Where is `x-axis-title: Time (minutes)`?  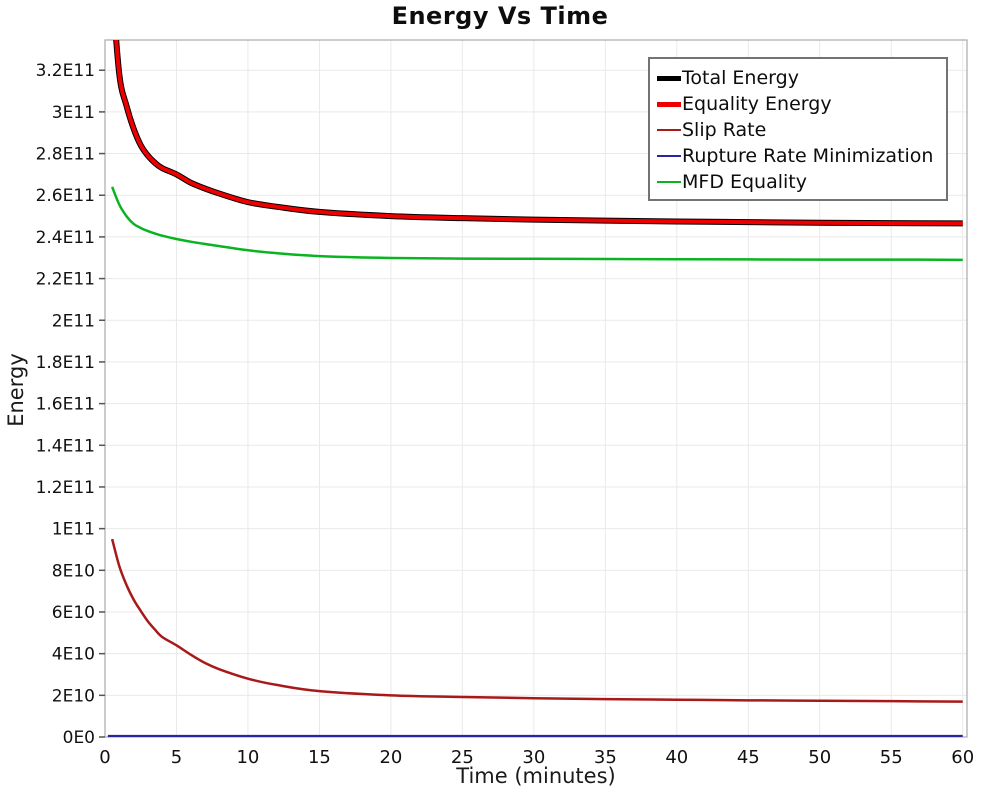
x-axis-title: Time (minutes) is located at coordinates (536, 776).